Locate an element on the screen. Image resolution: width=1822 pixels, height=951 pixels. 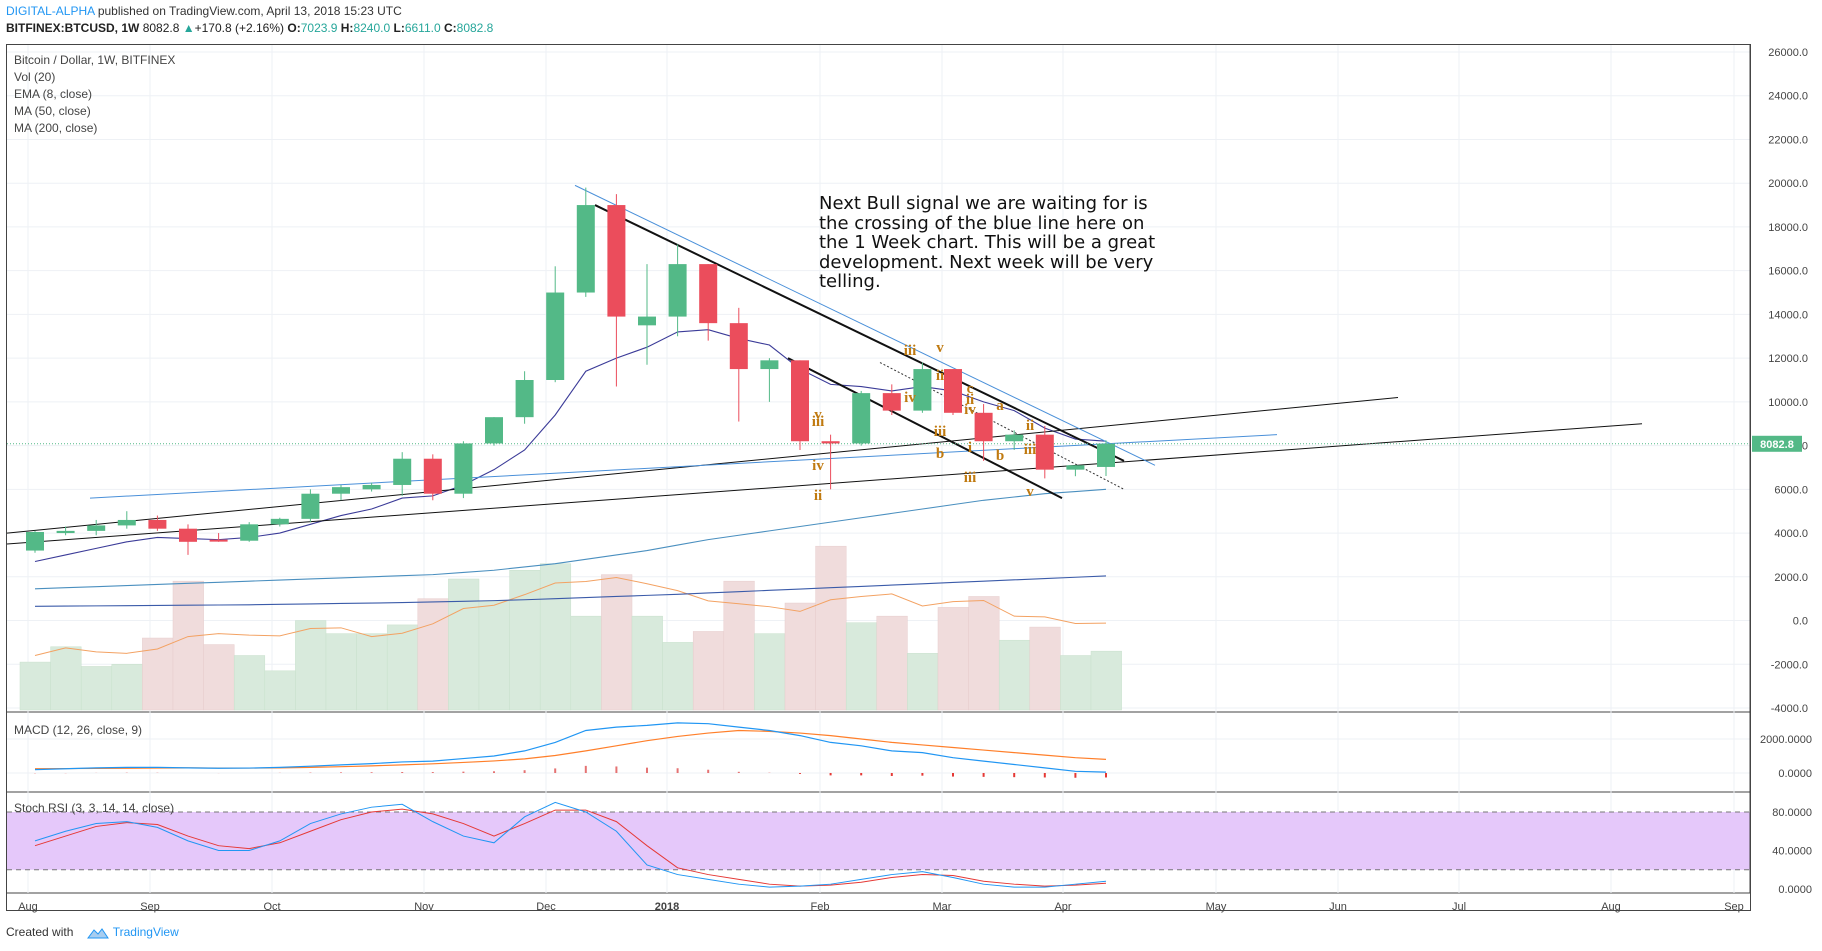
y-tick-label: 0.0 is located at coordinates (1800, 622).